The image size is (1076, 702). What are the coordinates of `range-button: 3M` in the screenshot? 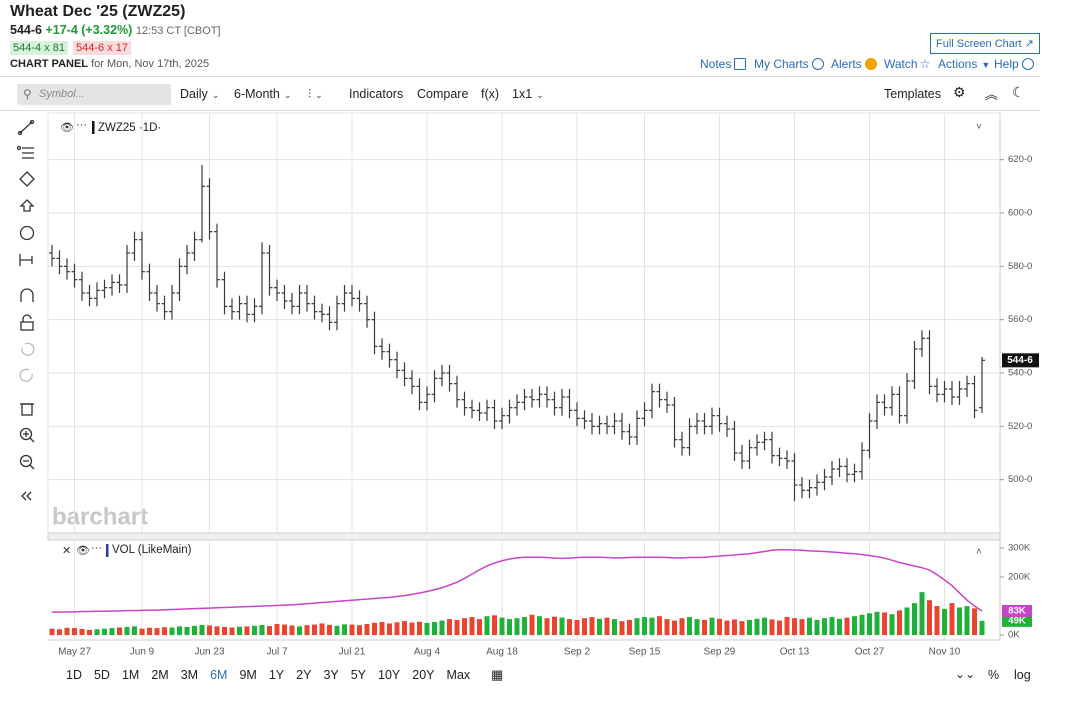 It's located at (189, 675).